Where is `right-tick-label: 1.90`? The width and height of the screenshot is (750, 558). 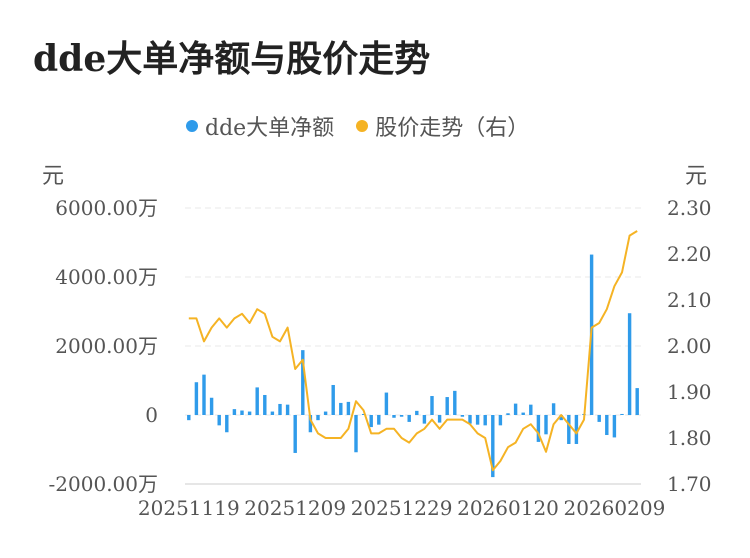 right-tick-label: 1.90 is located at coordinates (689, 392).